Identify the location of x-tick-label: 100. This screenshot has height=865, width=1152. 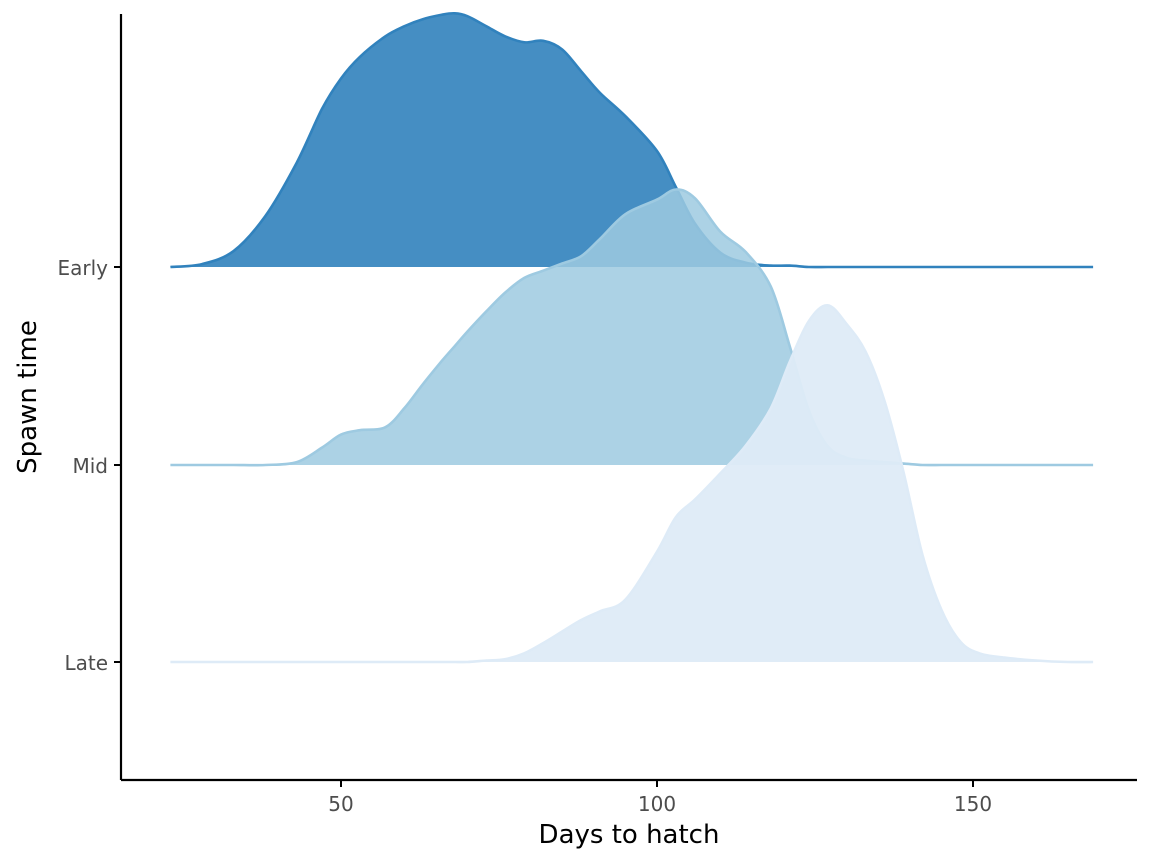
(657, 804).